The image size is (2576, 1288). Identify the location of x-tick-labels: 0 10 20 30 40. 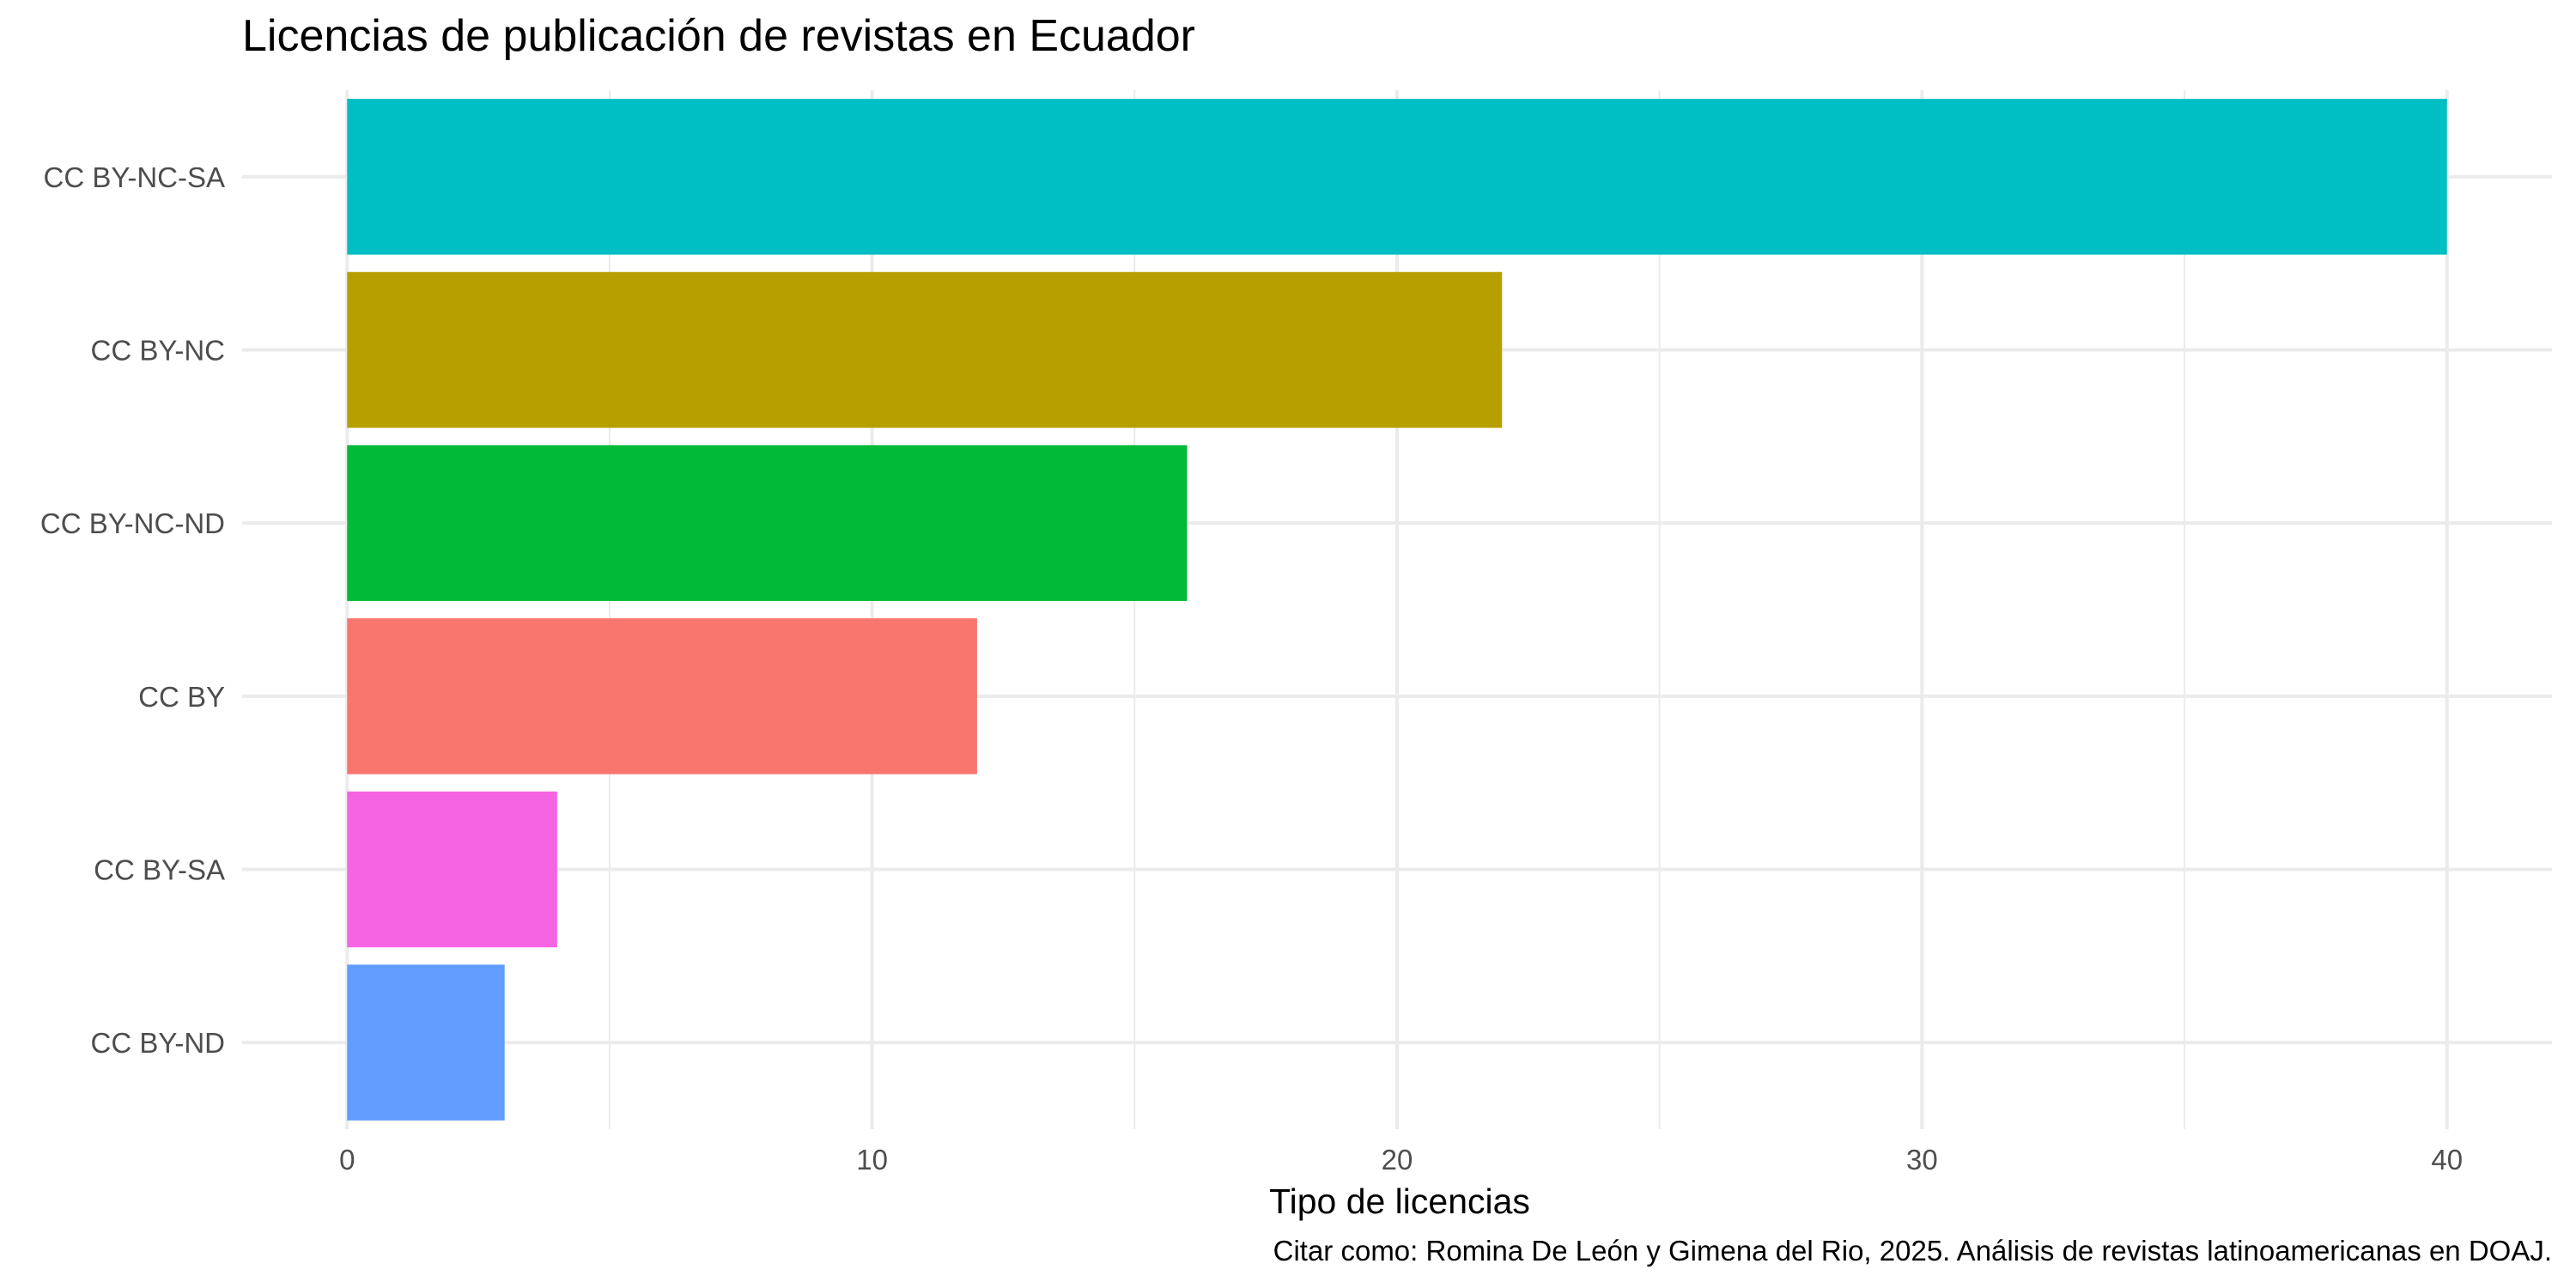
(1401, 1160).